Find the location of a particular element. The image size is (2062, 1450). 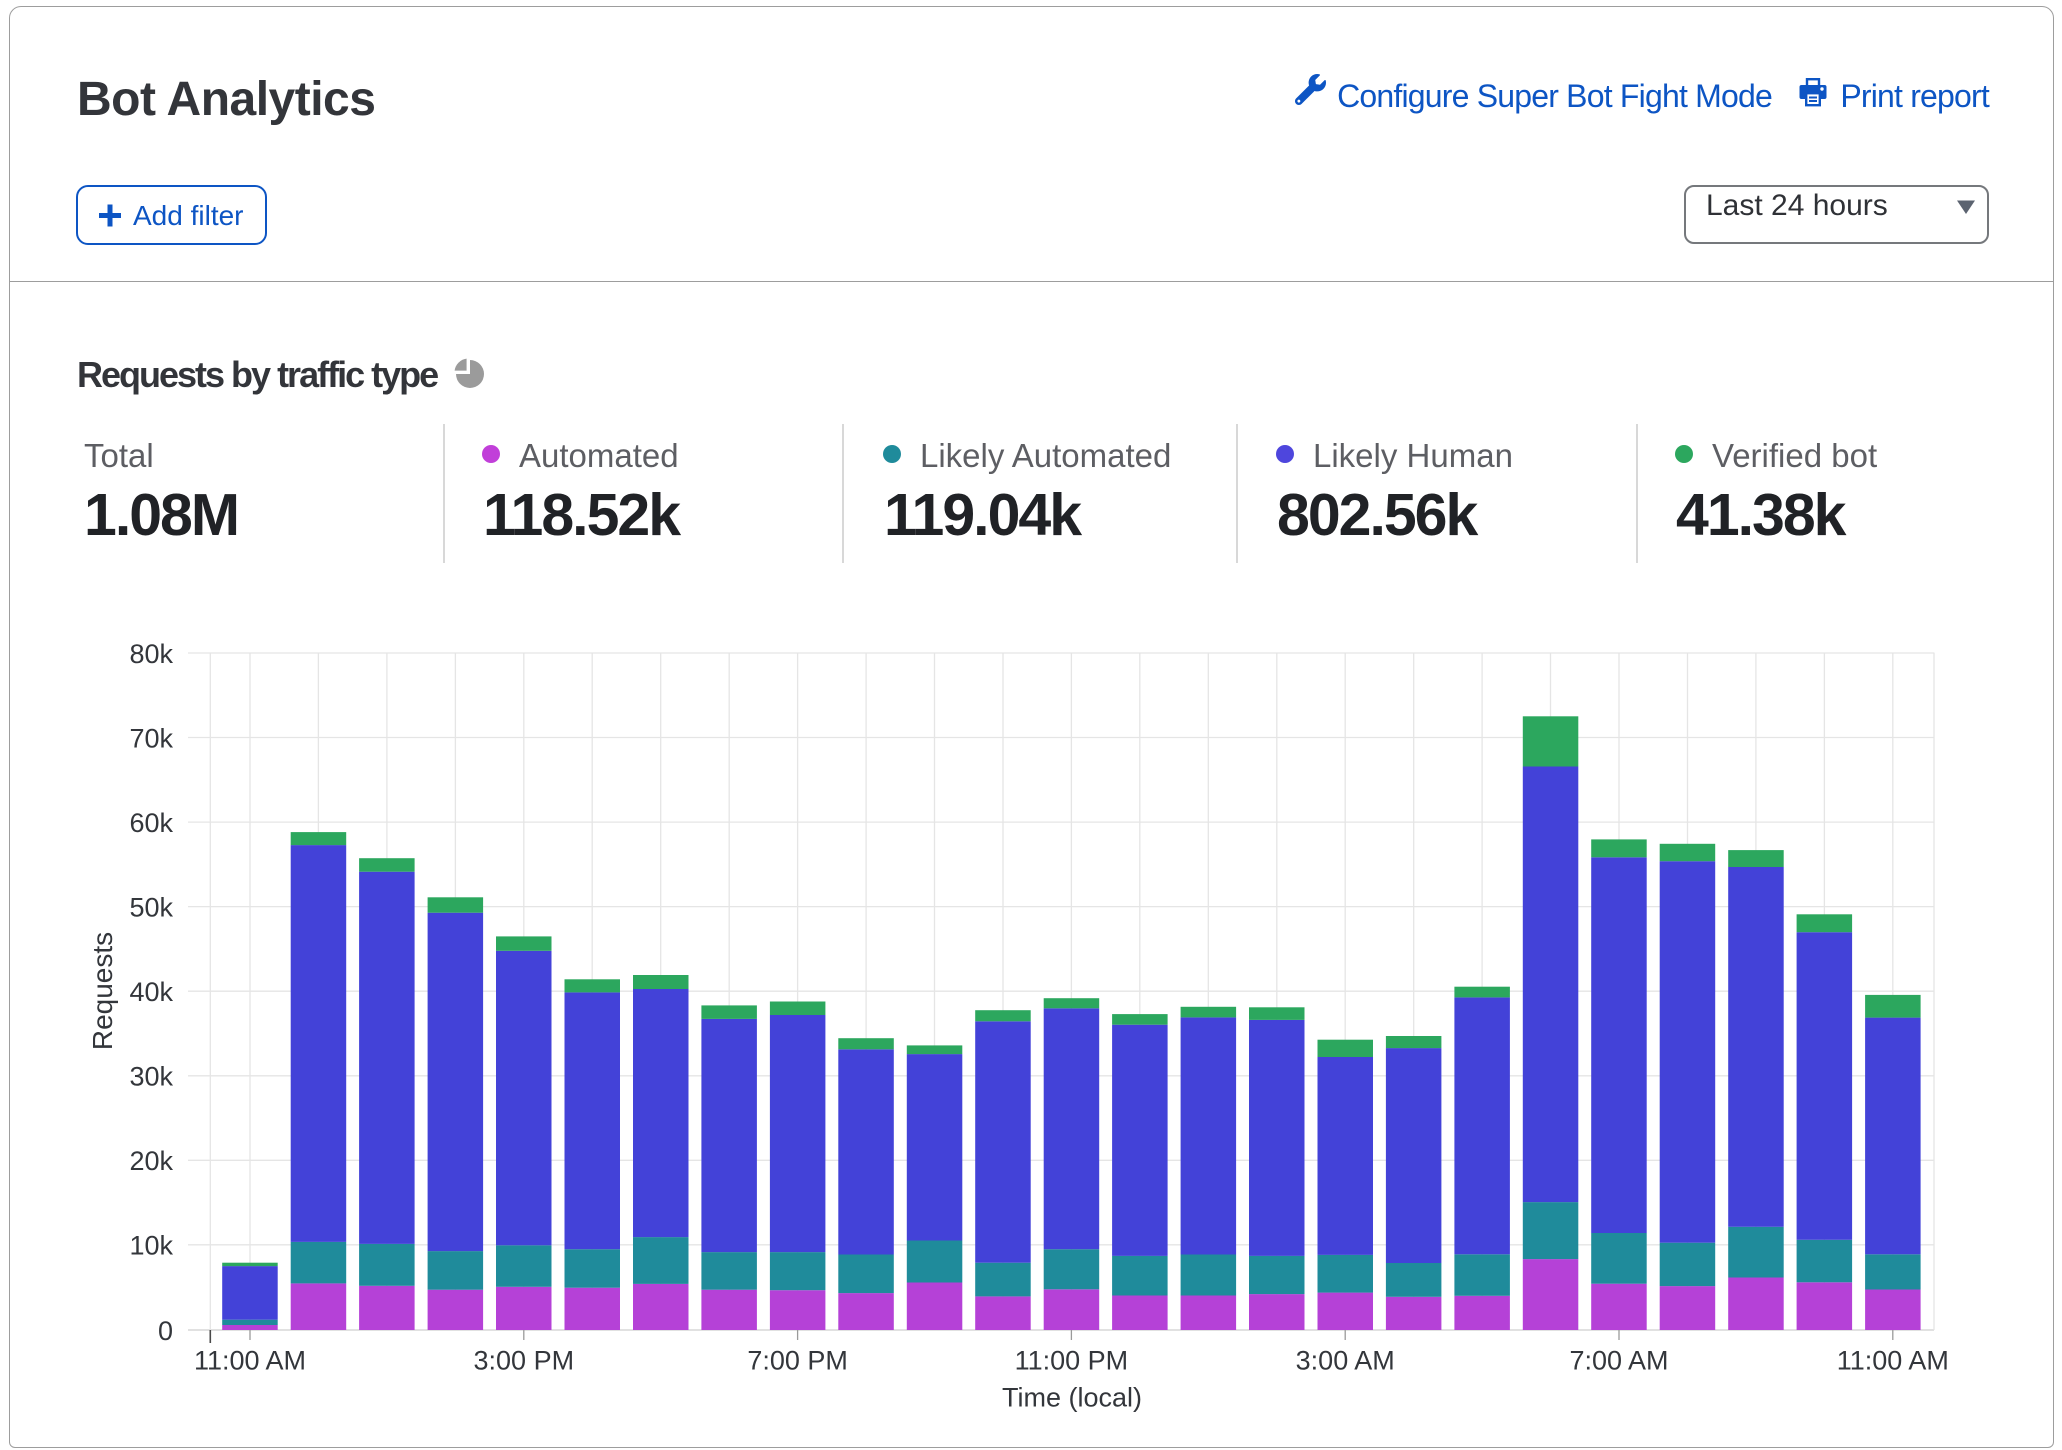

svg-text: Time (local) is located at coordinates (1072, 1398).